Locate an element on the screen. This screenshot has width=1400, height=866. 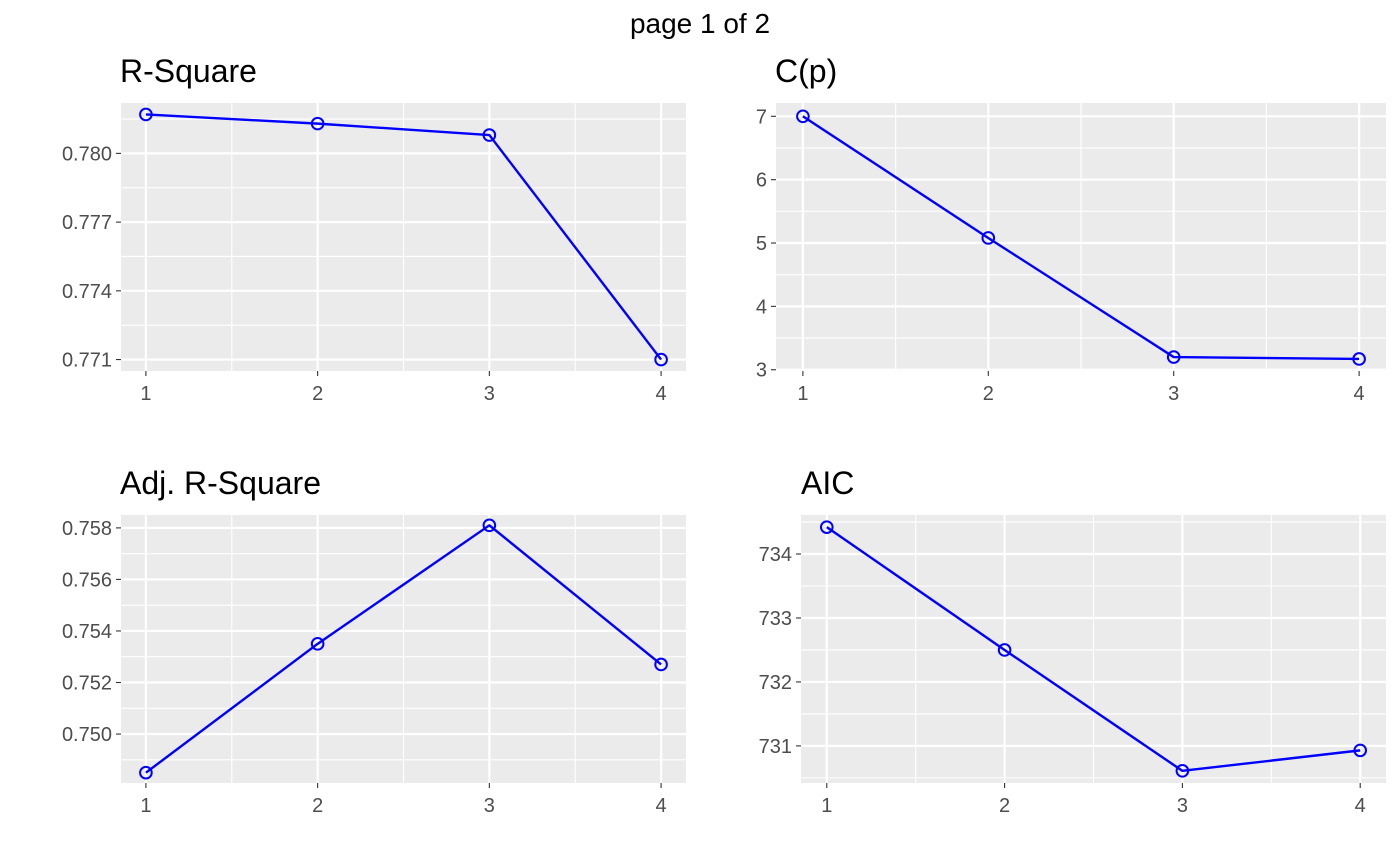
y-tick-label: 0.777 is located at coordinates (87, 223).